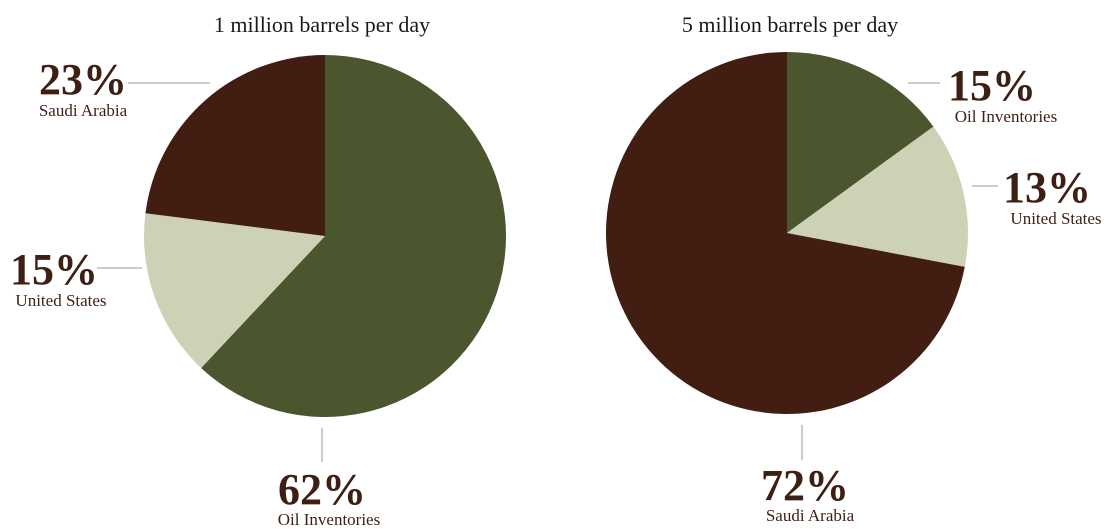 This screenshot has width=1109, height=529. I want to click on chart-1-us-label: United States, so click(60, 300).